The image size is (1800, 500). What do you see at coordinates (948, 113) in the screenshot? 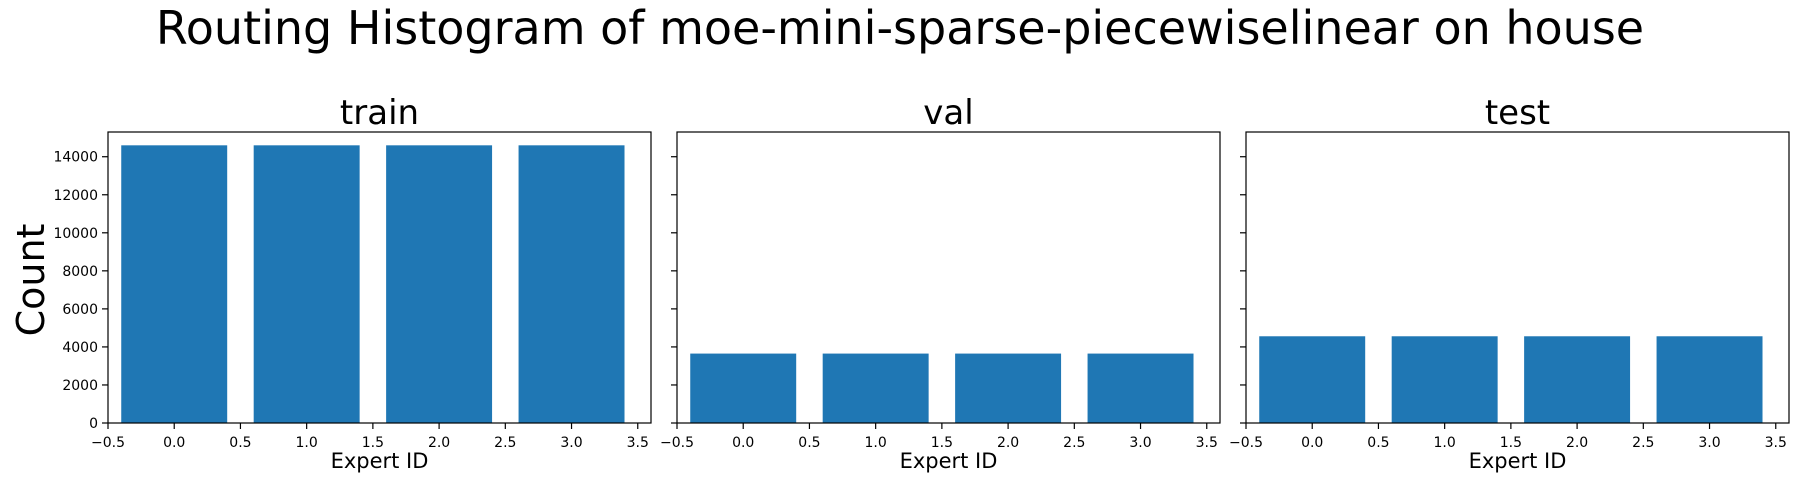
I see `subplot-title: val` at bounding box center [948, 113].